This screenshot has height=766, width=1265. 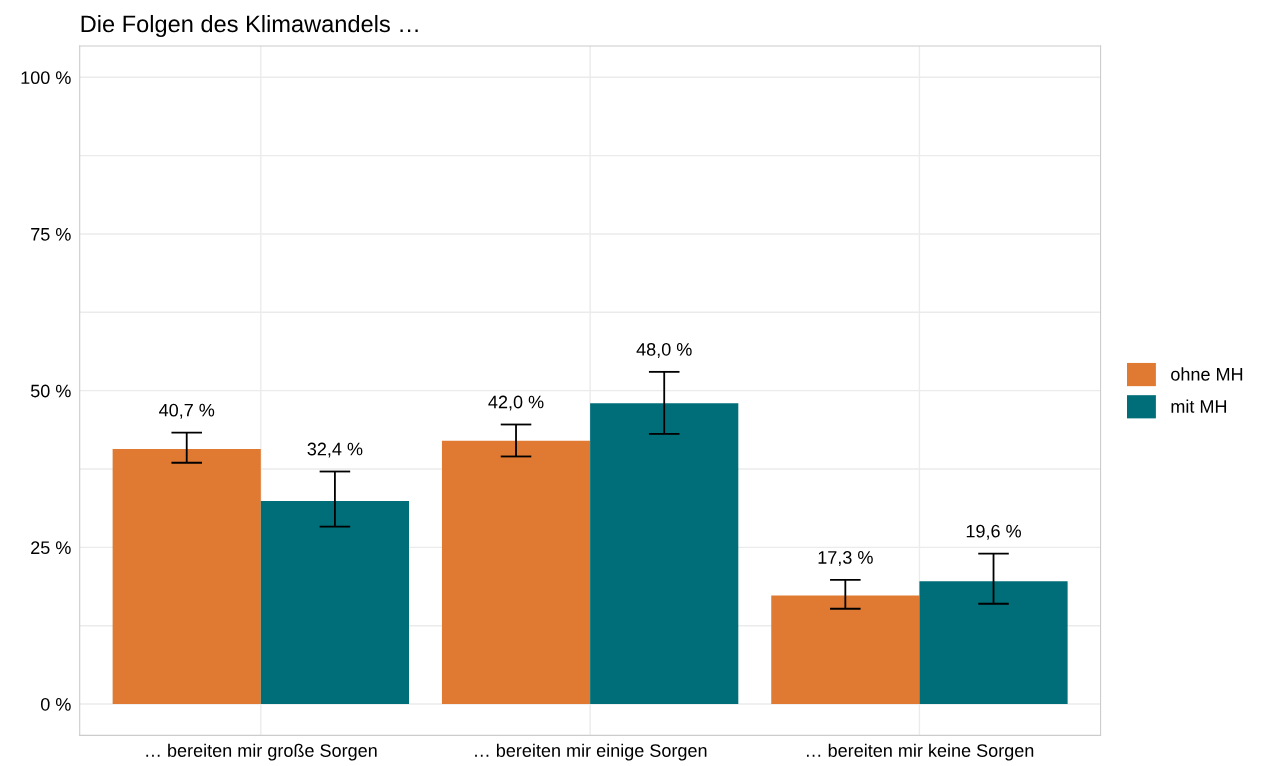 I want to click on data-label: 32,4 %, so click(x=335, y=450).